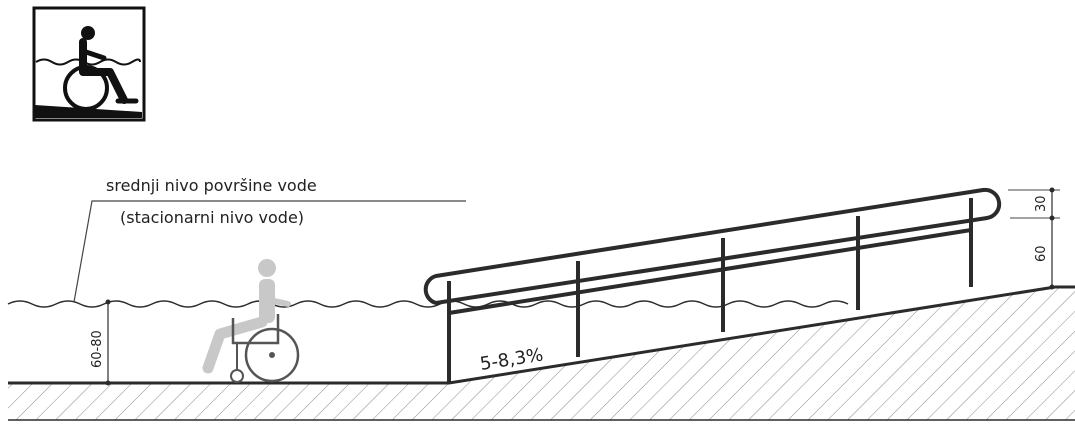 The height and width of the screenshot is (428, 1075). Describe the element at coordinates (428, 304) in the screenshot. I see `water-surface-line` at that location.